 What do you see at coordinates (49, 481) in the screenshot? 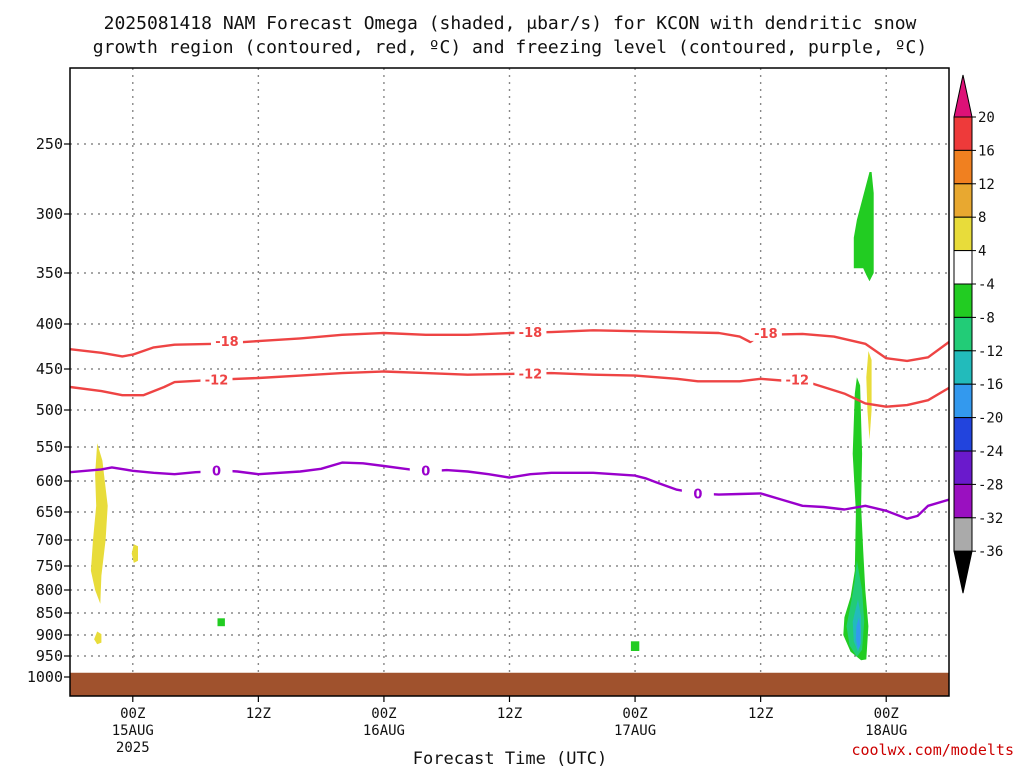
I see `y-tick-label: 600` at bounding box center [49, 481].